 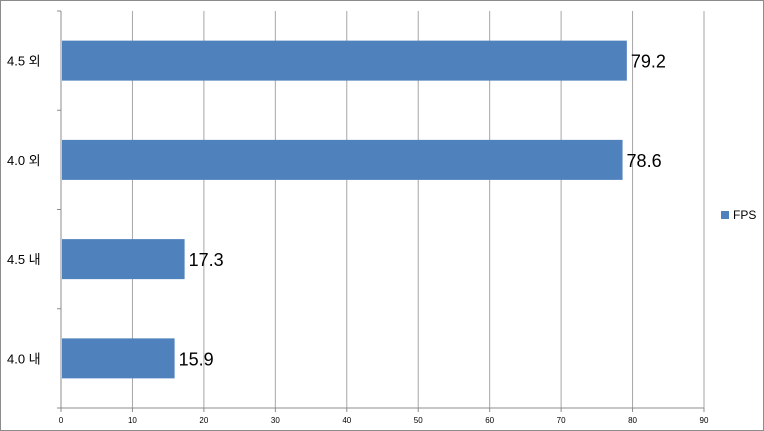 What do you see at coordinates (206, 260) in the screenshot?
I see `data-label-2: 17.3` at bounding box center [206, 260].